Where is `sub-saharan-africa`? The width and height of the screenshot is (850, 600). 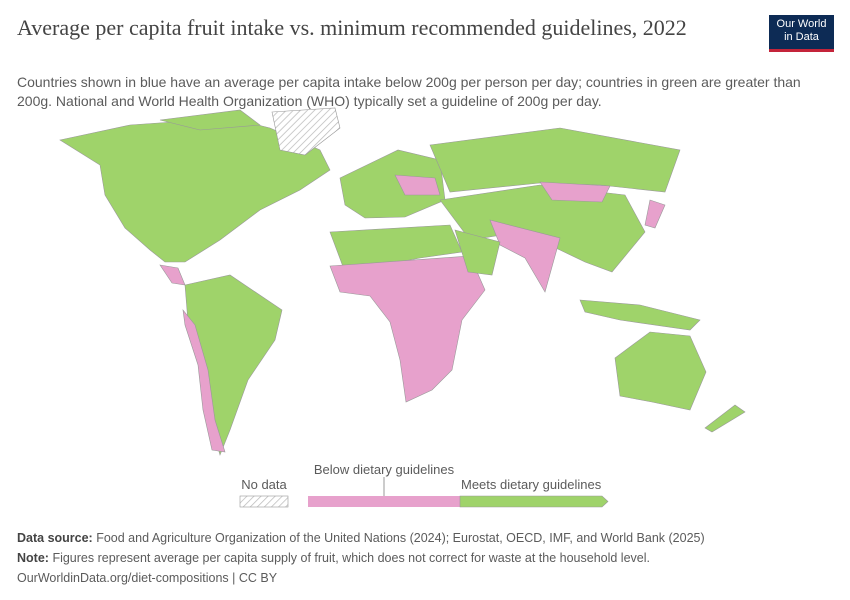 sub-saharan-africa is located at coordinates (407, 329).